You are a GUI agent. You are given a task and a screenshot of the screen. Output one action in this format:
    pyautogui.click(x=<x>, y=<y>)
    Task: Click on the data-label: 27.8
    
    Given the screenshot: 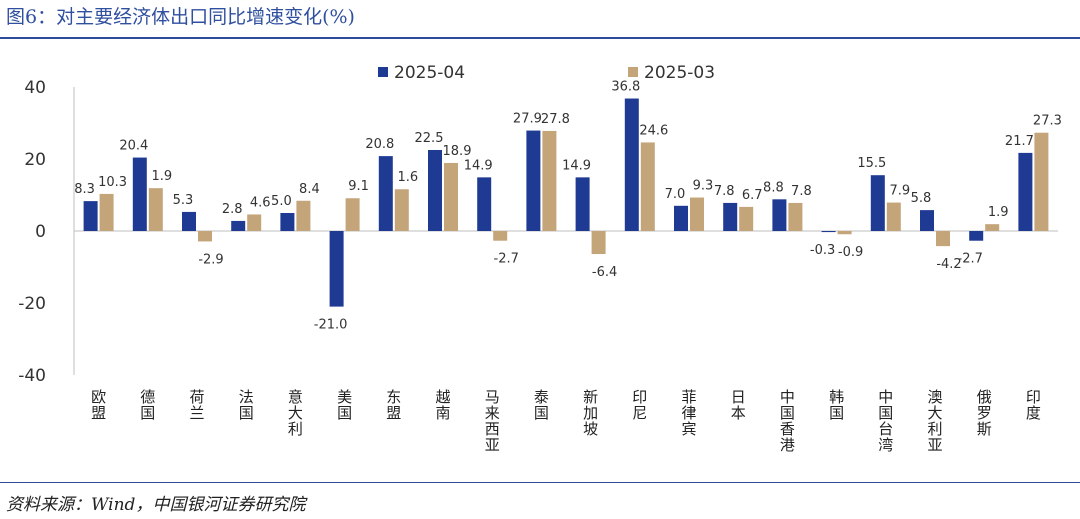 What is the action you would take?
    pyautogui.click(x=555, y=119)
    